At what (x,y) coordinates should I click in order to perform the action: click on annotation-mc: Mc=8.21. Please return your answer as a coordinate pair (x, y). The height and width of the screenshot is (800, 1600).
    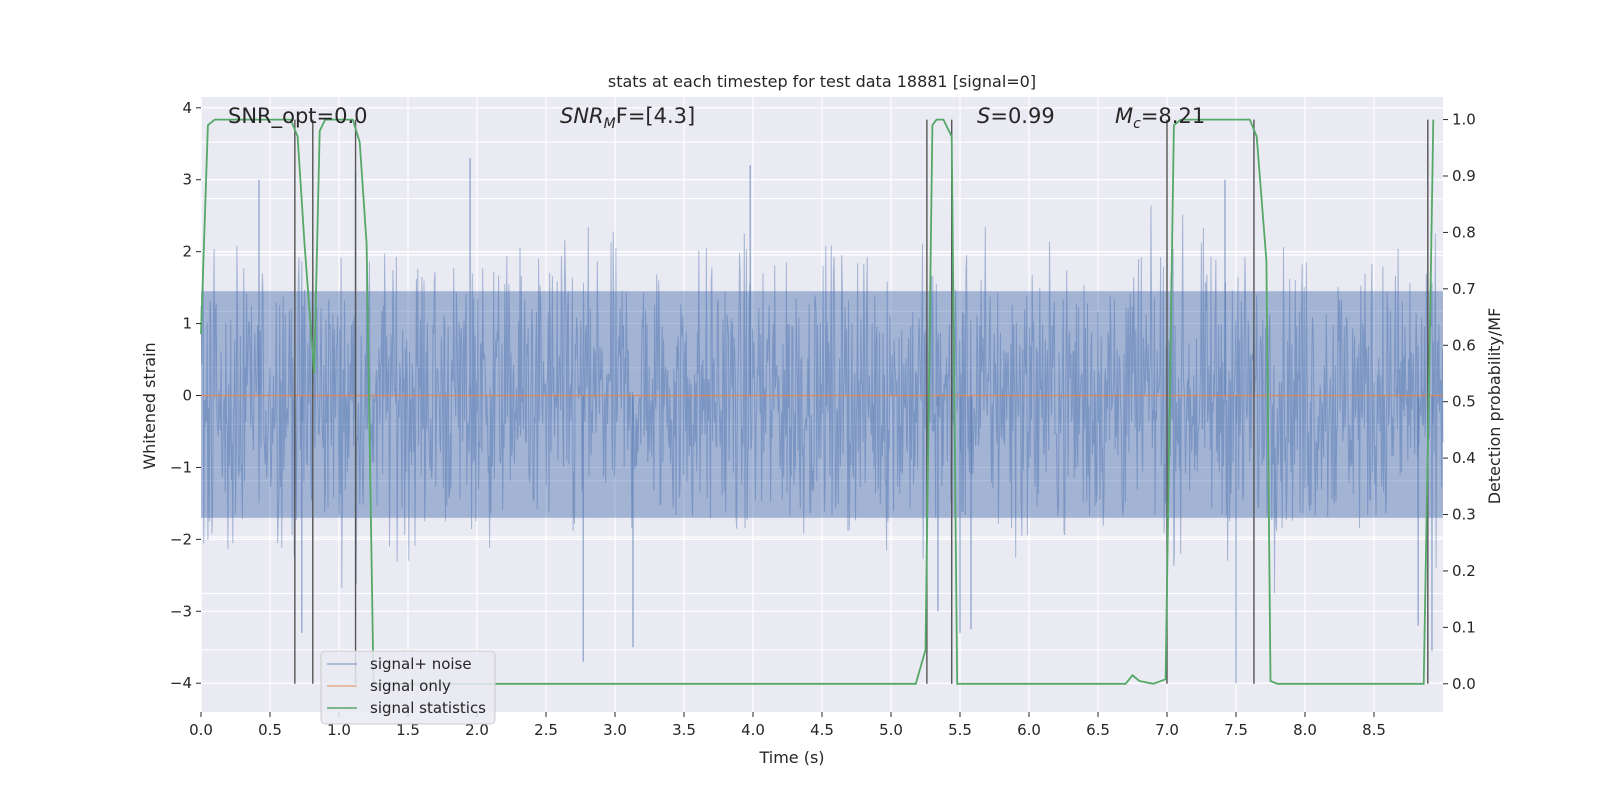
    Looking at the image, I should click on (1160, 118).